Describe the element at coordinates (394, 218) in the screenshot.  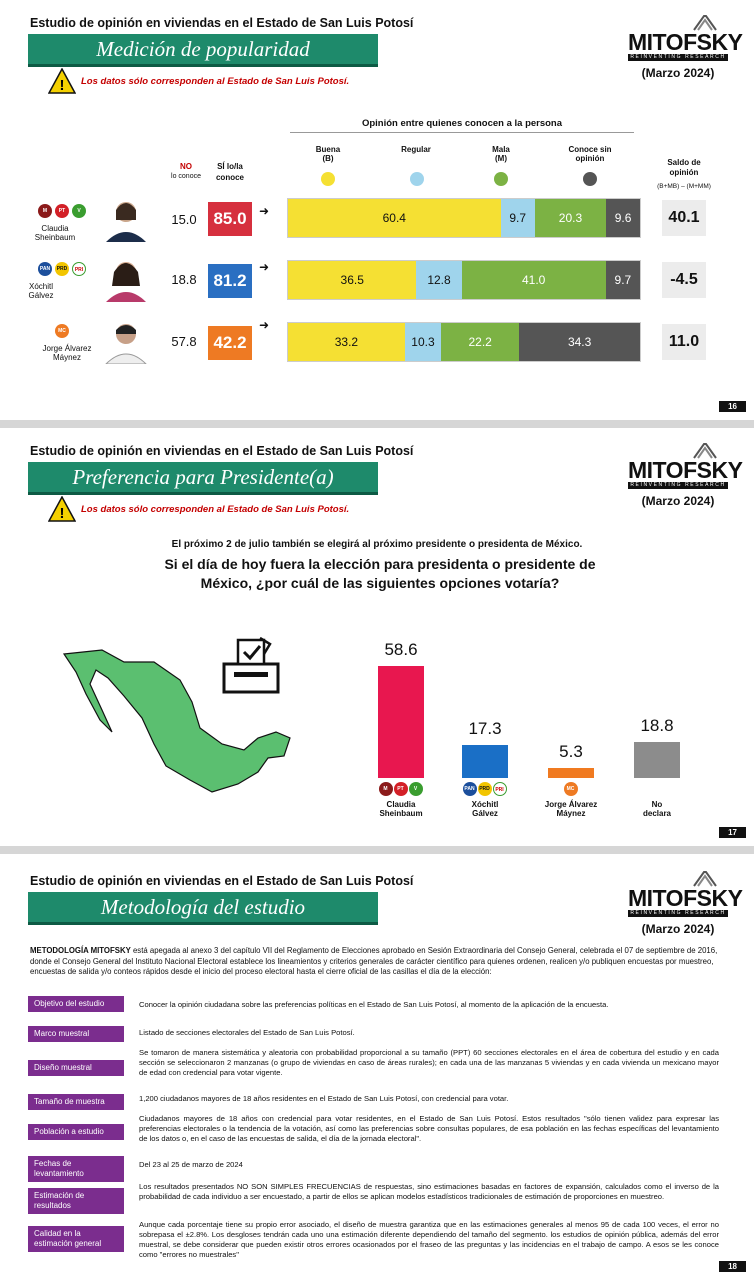
I see `bar-segment-buena: 60.4` at that location.